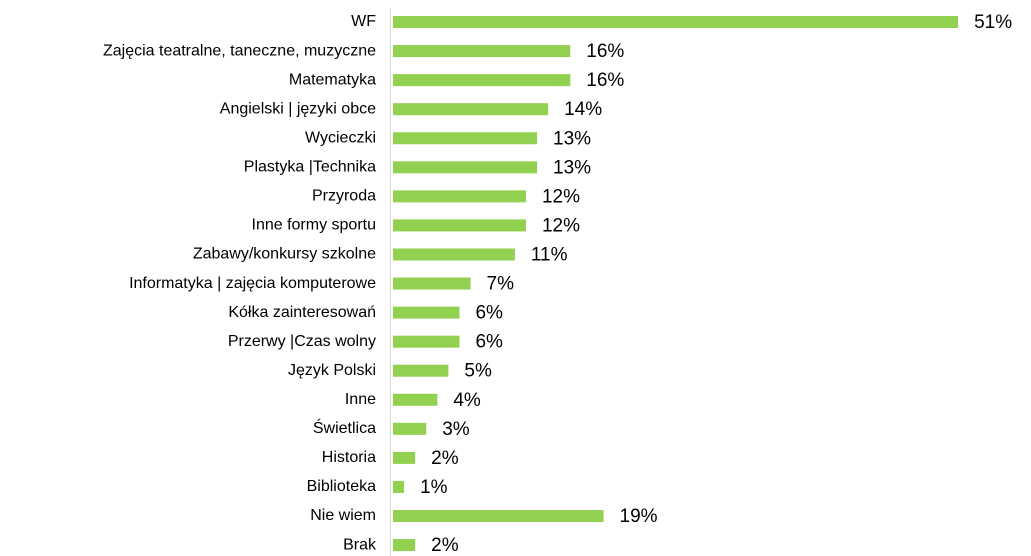 The height and width of the screenshot is (556, 1031). I want to click on value-label: 3%, so click(456, 429).